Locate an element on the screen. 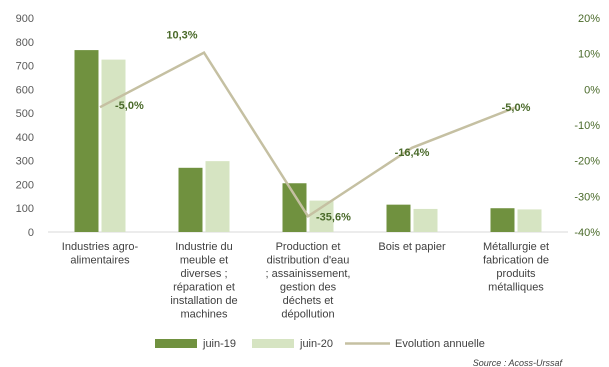 This screenshot has height=367, width=609. legend-label-juin-19: juin-19 is located at coordinates (219, 344).